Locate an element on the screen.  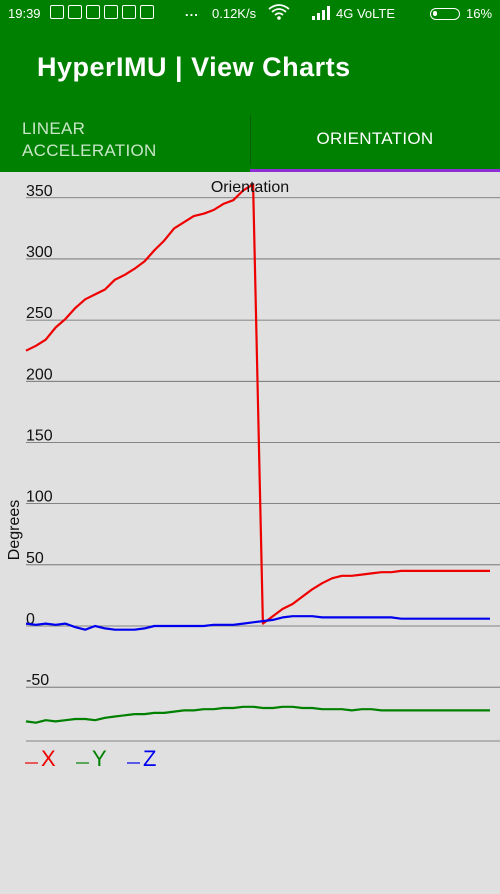
youtube-icon is located at coordinates (111, 12).